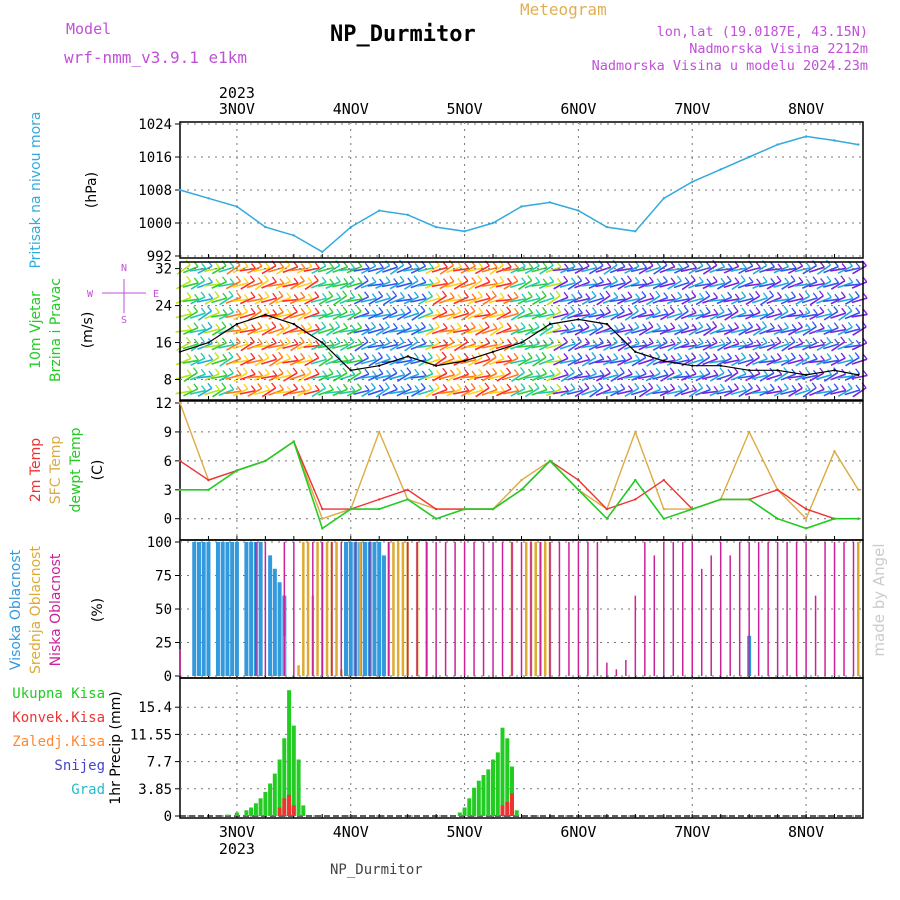  I want to click on date-label-top: 7NOV, so click(692, 109).